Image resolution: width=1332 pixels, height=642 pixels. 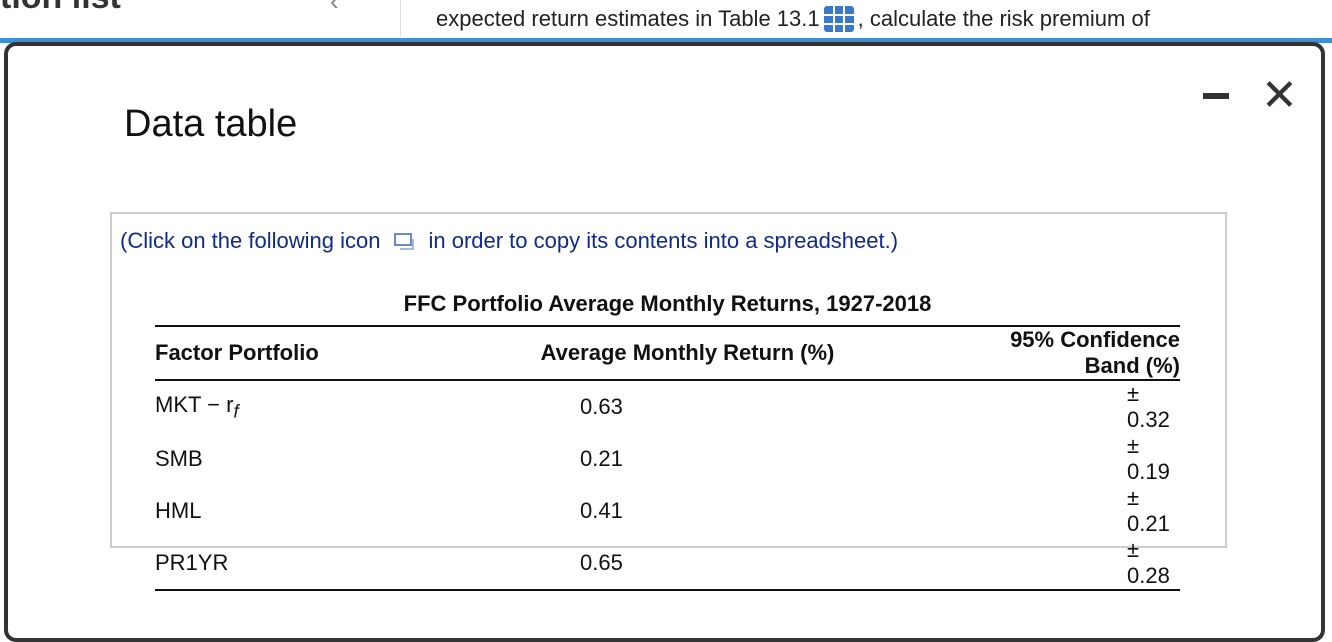 What do you see at coordinates (178, 510) in the screenshot?
I see `cell-factor: HML` at bounding box center [178, 510].